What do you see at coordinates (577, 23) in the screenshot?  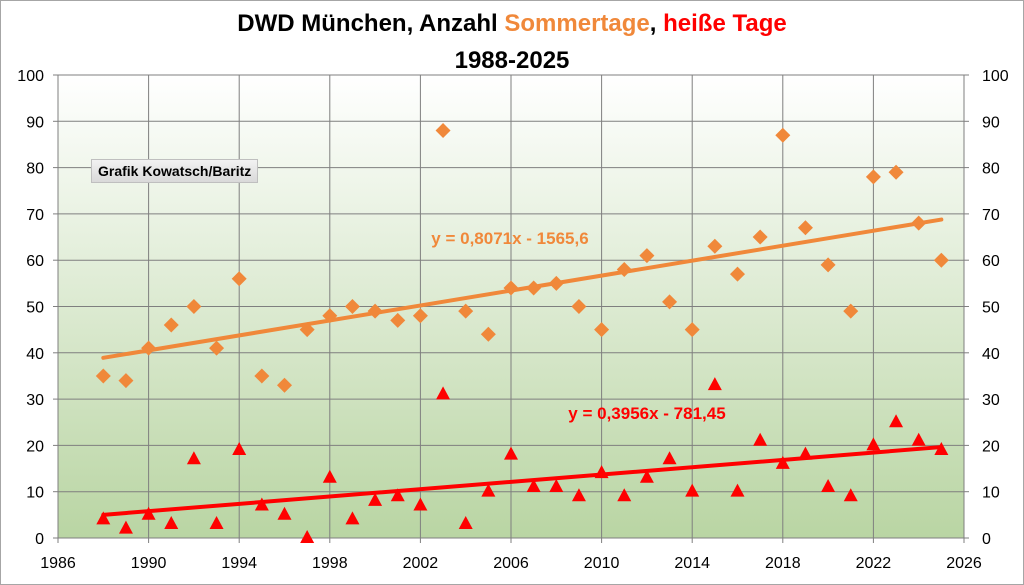 I see `title-part-sommertage: Sommertage` at bounding box center [577, 23].